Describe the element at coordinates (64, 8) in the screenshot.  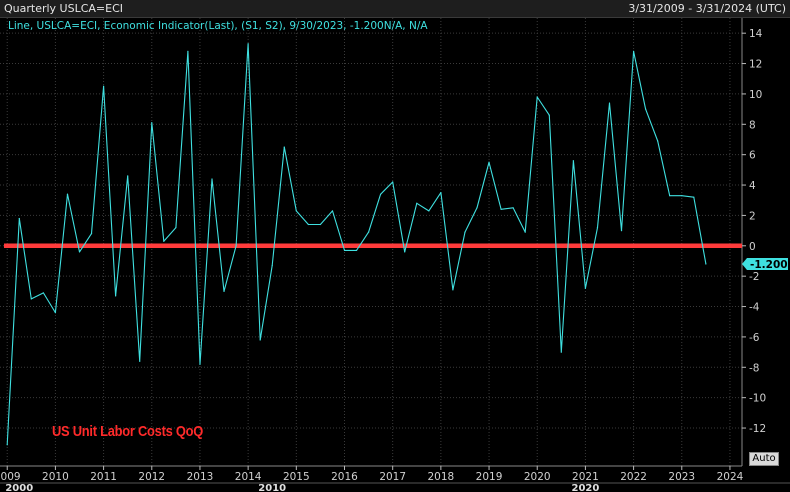
I see `chart-title: Quarterly USLCA=ECI` at that location.